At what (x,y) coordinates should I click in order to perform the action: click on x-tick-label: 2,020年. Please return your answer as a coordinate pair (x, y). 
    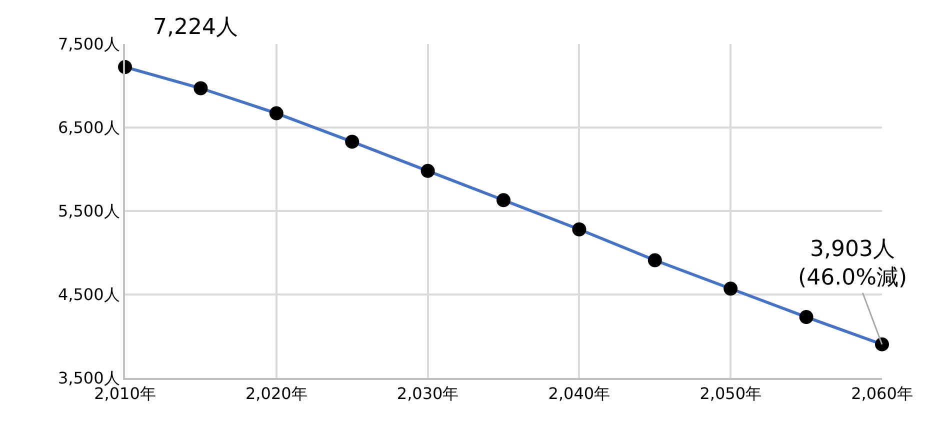
    Looking at the image, I should click on (276, 394).